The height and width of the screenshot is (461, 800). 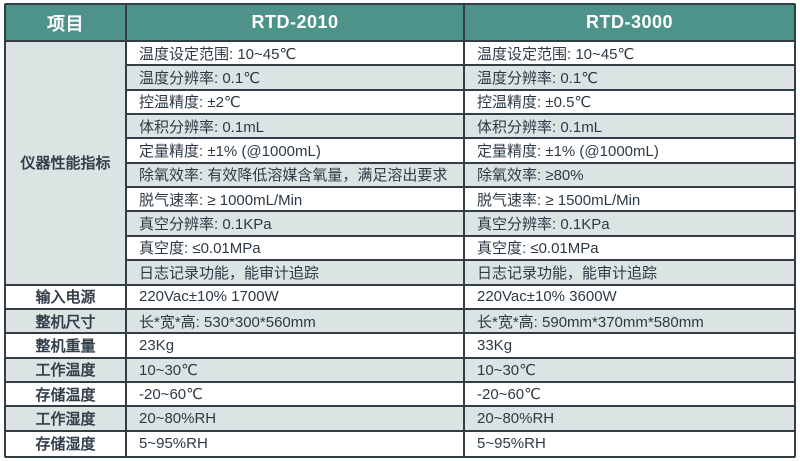 I want to click on perf-degas-rate-rtd3000: 脱气速率: ≥ 1500mL/Min, so click(x=629, y=200).